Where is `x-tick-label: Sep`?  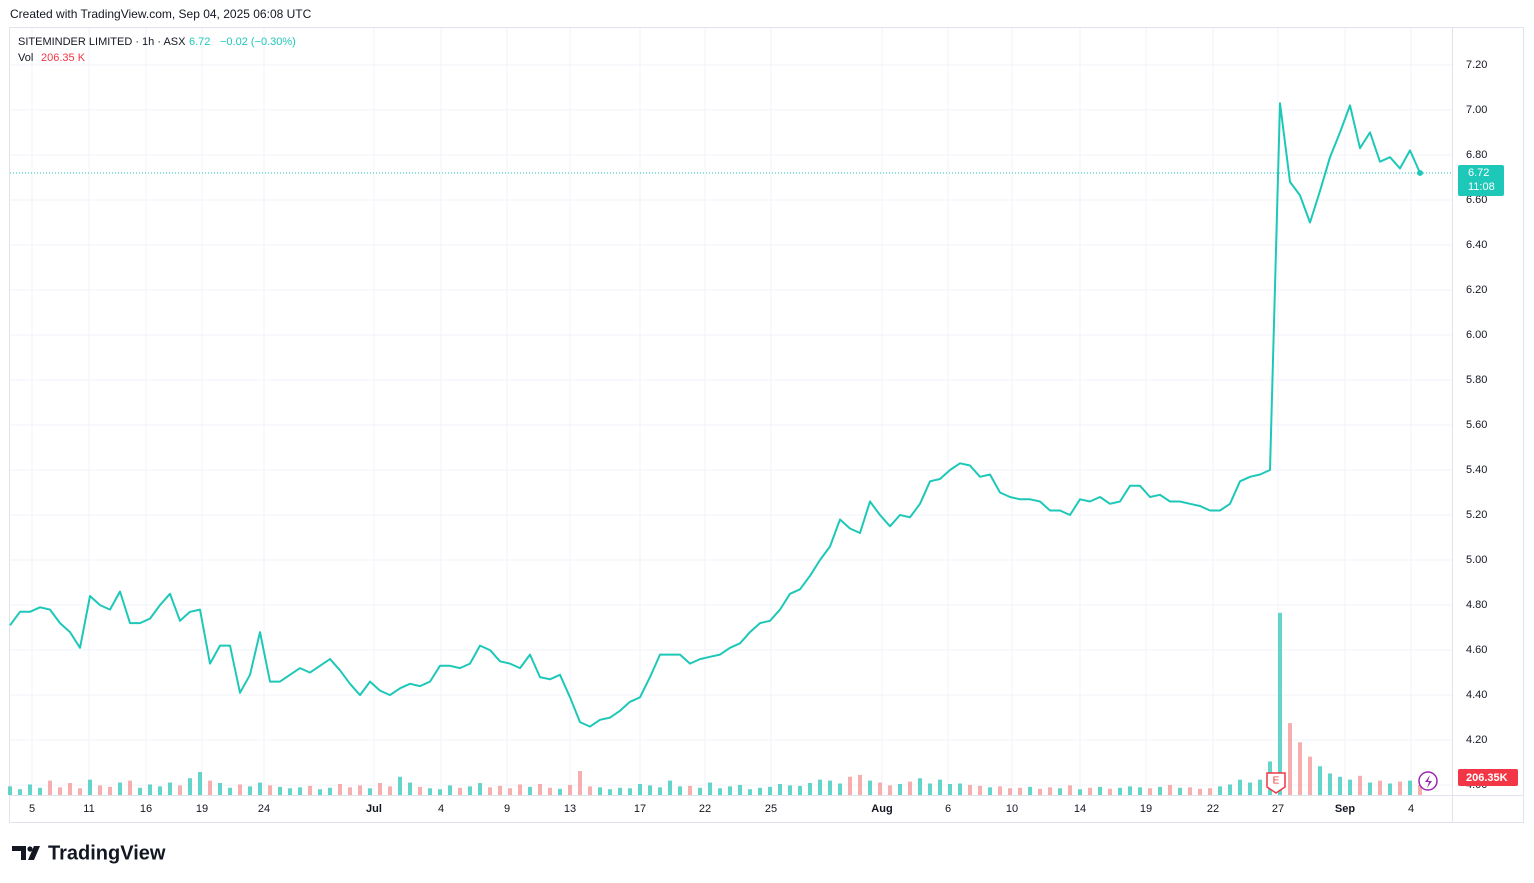
x-tick-label: Sep is located at coordinates (1345, 809).